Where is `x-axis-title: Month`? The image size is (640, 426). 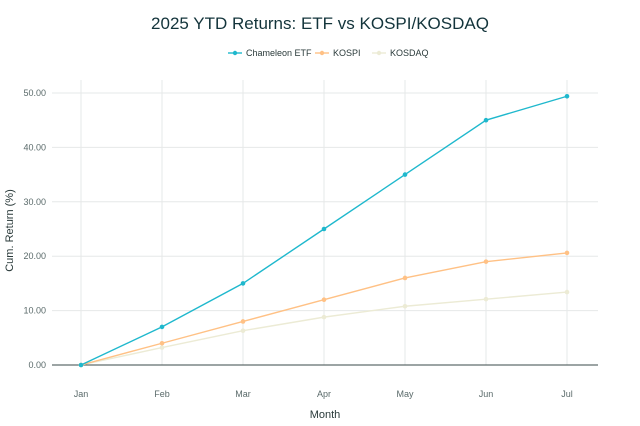
x-axis-title: Month is located at coordinates (325, 415).